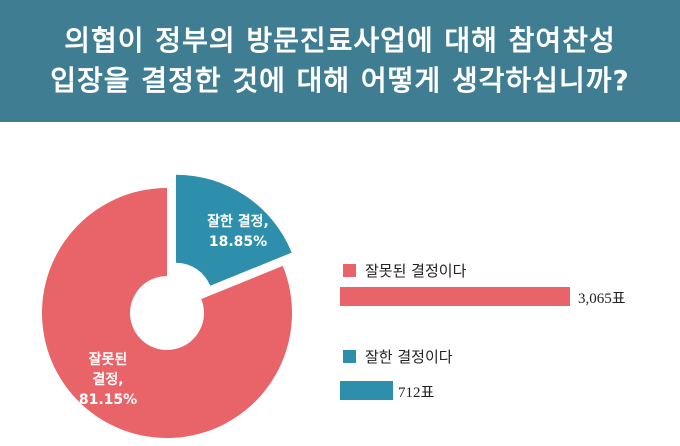  What do you see at coordinates (238, 232) in the screenshot?
I see `slice-label-right: 잘한 결정, 18.85%` at bounding box center [238, 232].